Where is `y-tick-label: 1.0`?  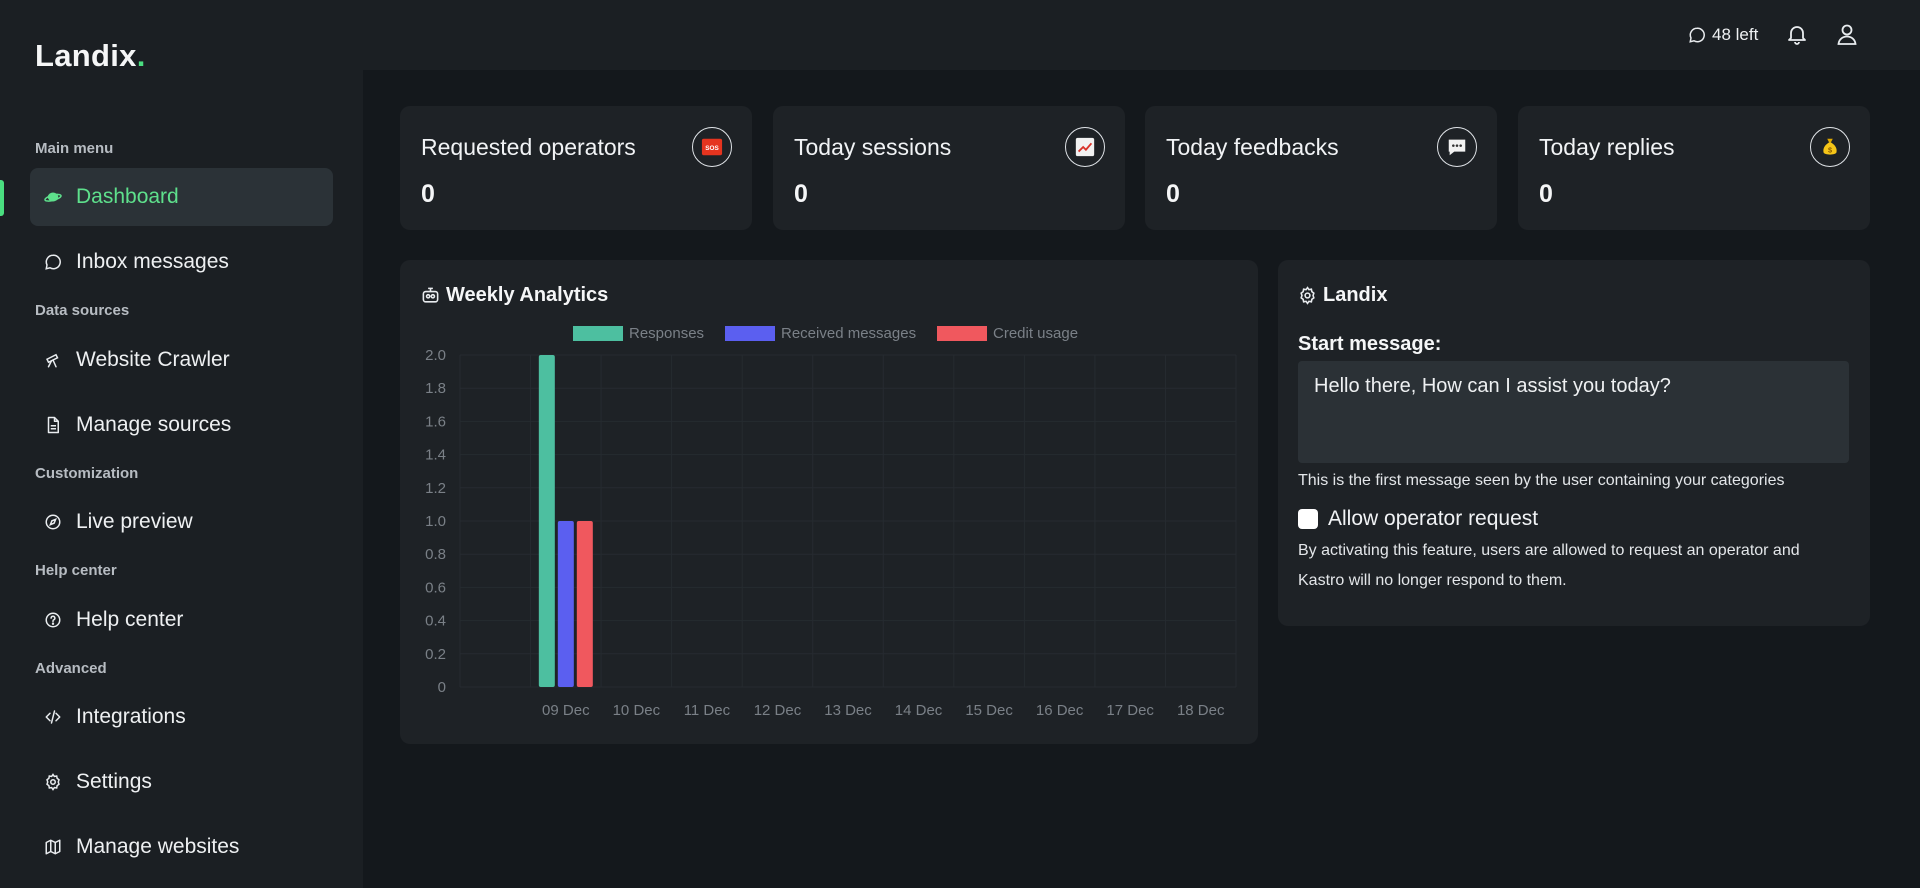 y-tick-label: 1.0 is located at coordinates (435, 521).